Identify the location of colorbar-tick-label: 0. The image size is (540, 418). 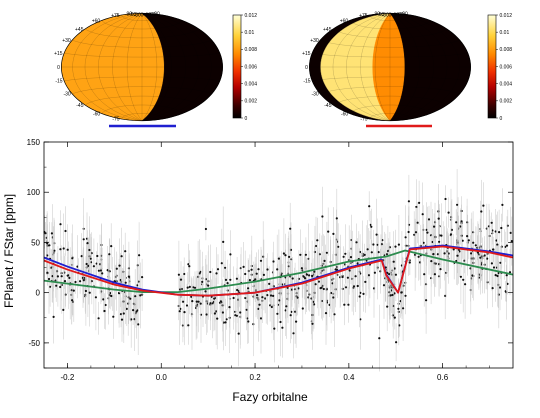
(501, 119).